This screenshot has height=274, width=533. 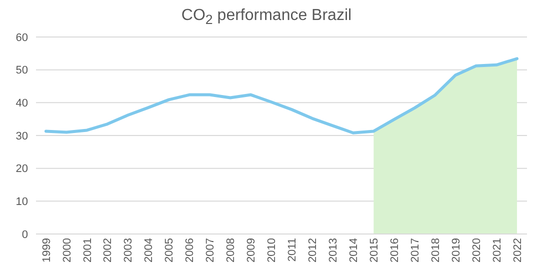 I want to click on chart-title: CO$_{2}$ performance Brazil, so click(x=266, y=18).